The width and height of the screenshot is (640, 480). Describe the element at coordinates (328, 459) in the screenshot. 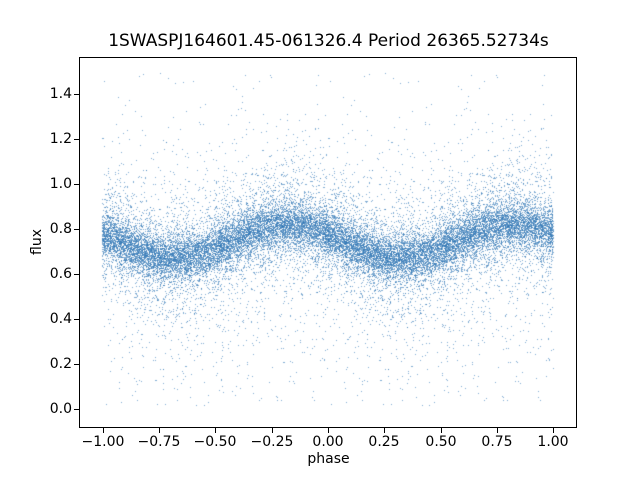

I see `x-axis-label: phase` at that location.